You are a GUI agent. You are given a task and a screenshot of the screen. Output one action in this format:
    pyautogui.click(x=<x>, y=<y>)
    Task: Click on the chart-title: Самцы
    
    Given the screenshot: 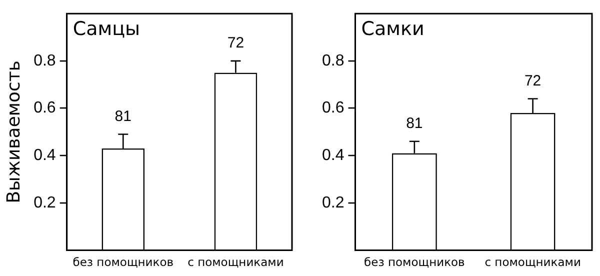 What is the action you would take?
    pyautogui.click(x=106, y=29)
    